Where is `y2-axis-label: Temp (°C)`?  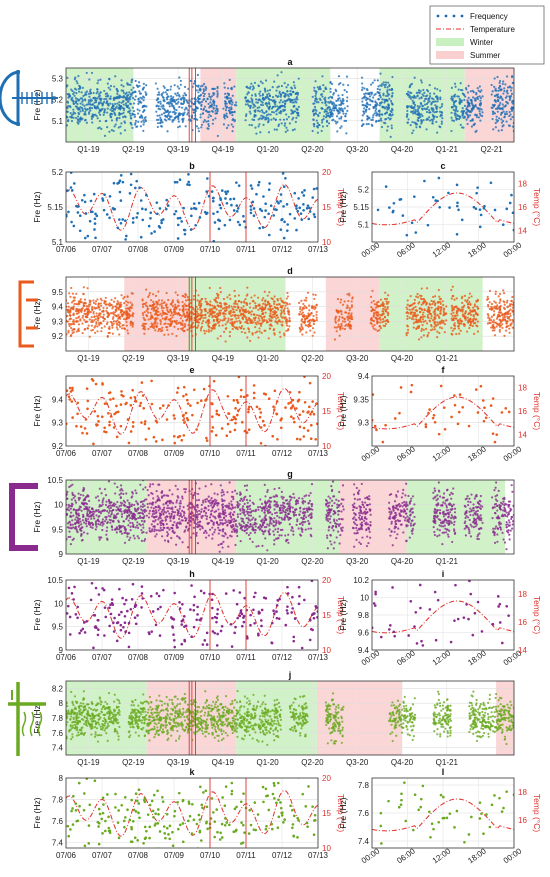
y2-axis-label: Temp (°C) is located at coordinates (341, 207).